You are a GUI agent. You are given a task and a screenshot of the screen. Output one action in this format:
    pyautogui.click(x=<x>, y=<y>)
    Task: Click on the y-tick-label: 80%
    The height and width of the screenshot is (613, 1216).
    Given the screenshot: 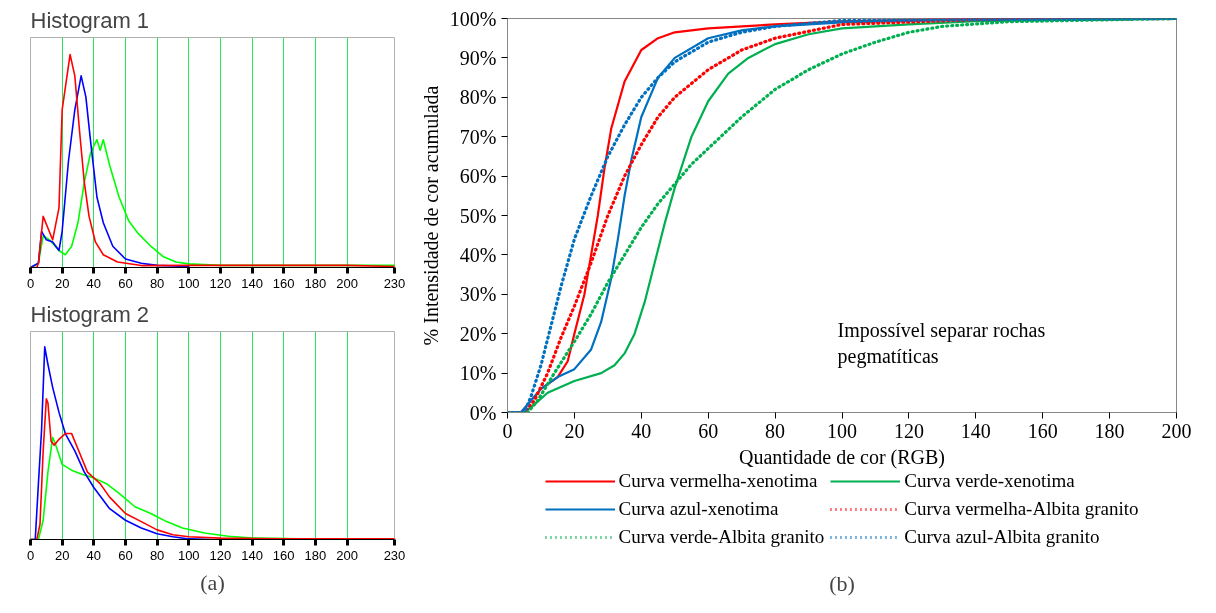 What is the action you would take?
    pyautogui.click(x=478, y=97)
    